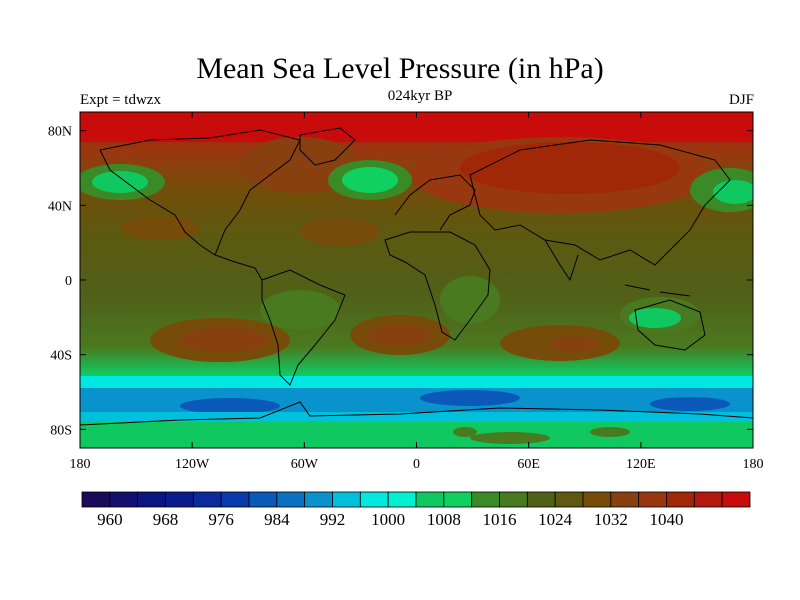 The width and height of the screenshot is (800, 600). I want to click on lat-tick-label: 40S, so click(61, 356).